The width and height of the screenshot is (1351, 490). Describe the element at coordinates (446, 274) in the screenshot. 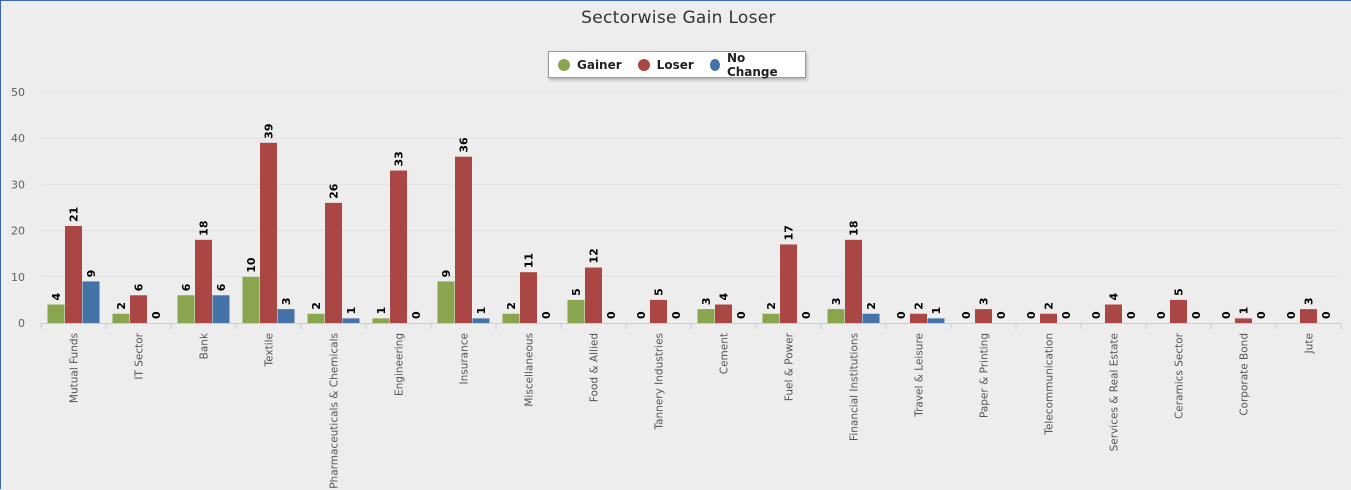

I see `data-label-gainer-insurance: 9` at that location.